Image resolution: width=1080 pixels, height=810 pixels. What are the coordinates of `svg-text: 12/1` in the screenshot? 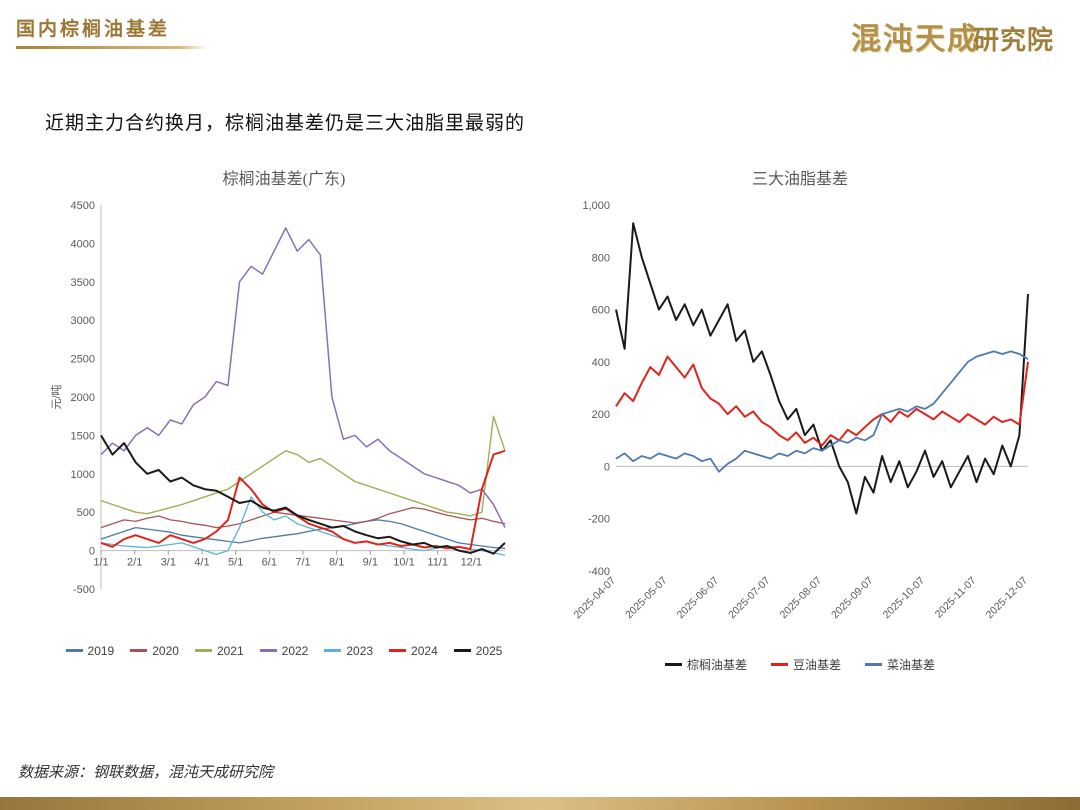 It's located at (471, 563).